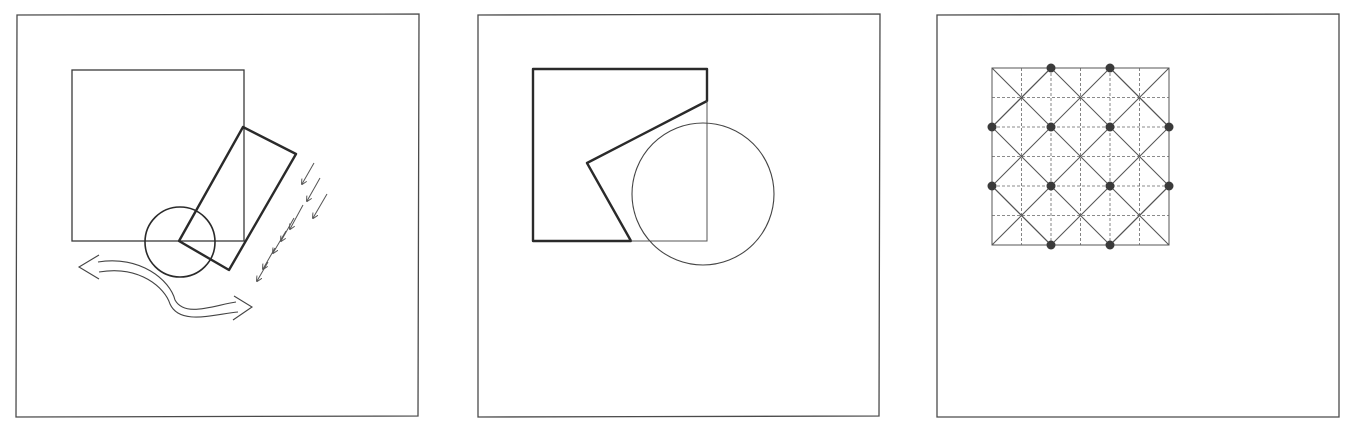  What do you see at coordinates (165, 287) in the screenshot?
I see `curved-double-arrow` at bounding box center [165, 287].